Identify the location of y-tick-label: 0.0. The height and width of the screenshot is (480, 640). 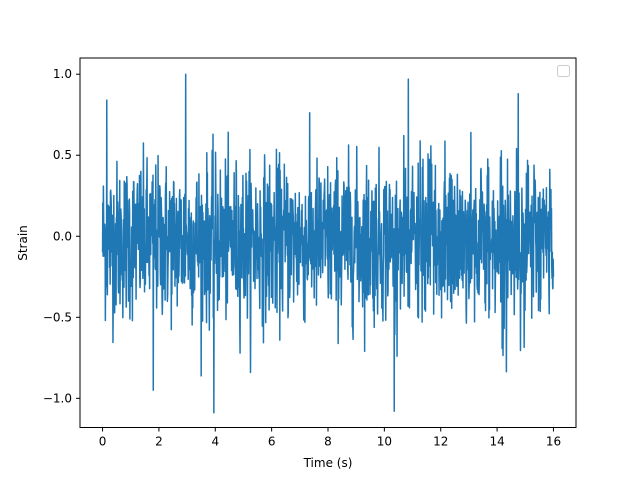
(62, 236).